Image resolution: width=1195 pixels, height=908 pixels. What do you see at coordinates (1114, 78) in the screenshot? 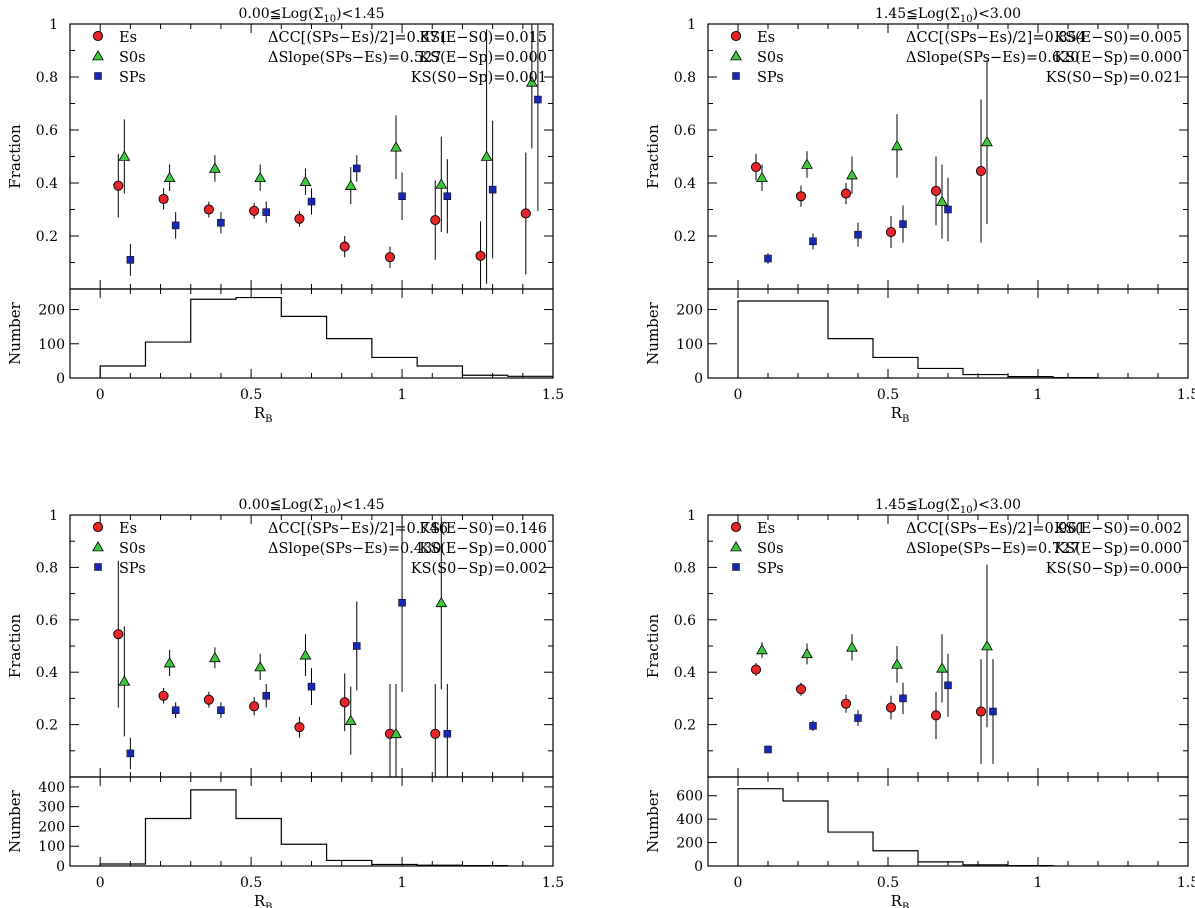
I see `stat-ks-s0-sp: KS(S0−Sp)=0.021` at bounding box center [1114, 78].